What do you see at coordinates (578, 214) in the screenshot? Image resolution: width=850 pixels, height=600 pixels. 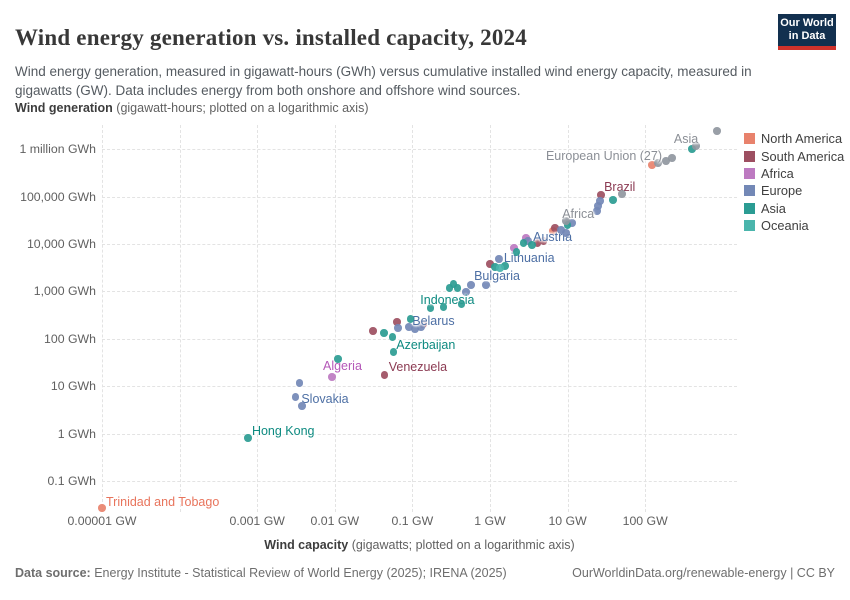 I see `point-label: Africa` at bounding box center [578, 214].